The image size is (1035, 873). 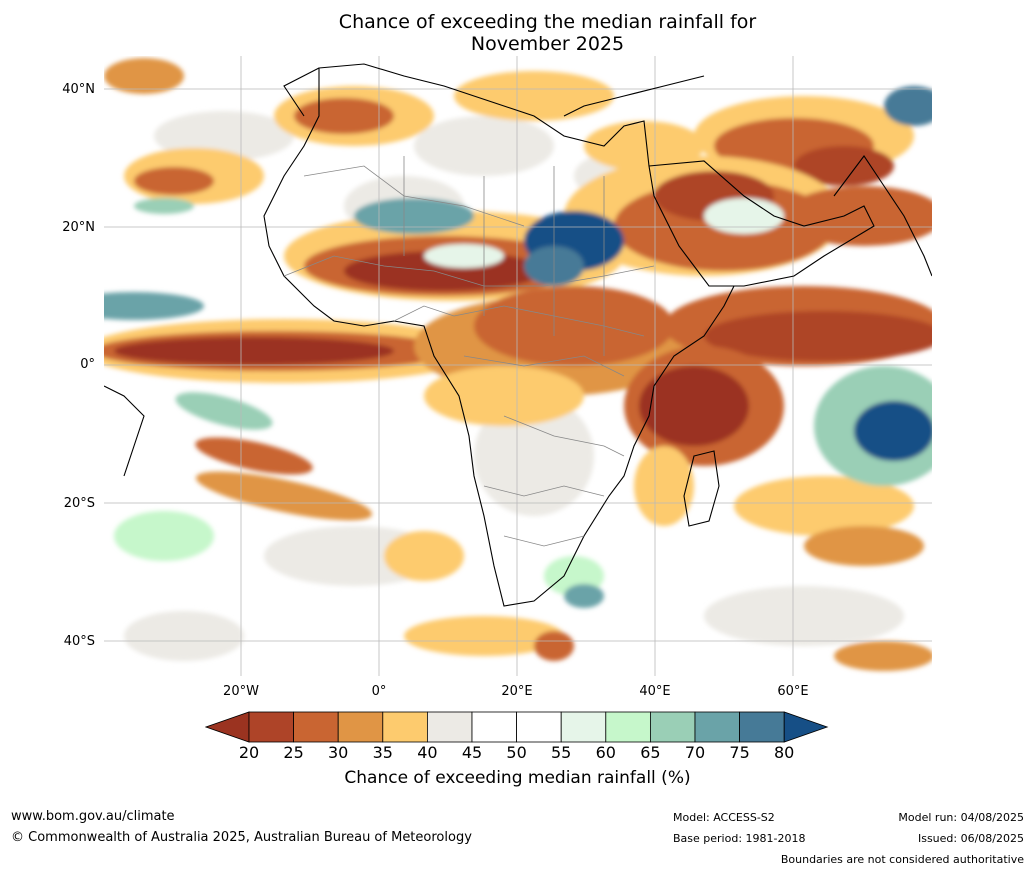 I want to click on colorbar-tick-label: 80, so click(x=784, y=752).